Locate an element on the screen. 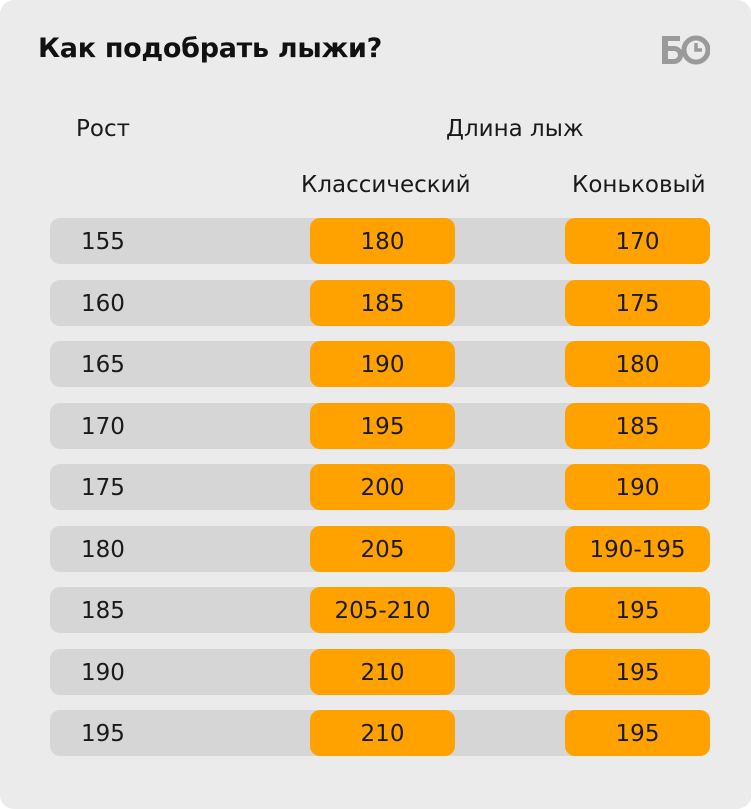  table-row: 170 195 185 is located at coordinates (380, 425).